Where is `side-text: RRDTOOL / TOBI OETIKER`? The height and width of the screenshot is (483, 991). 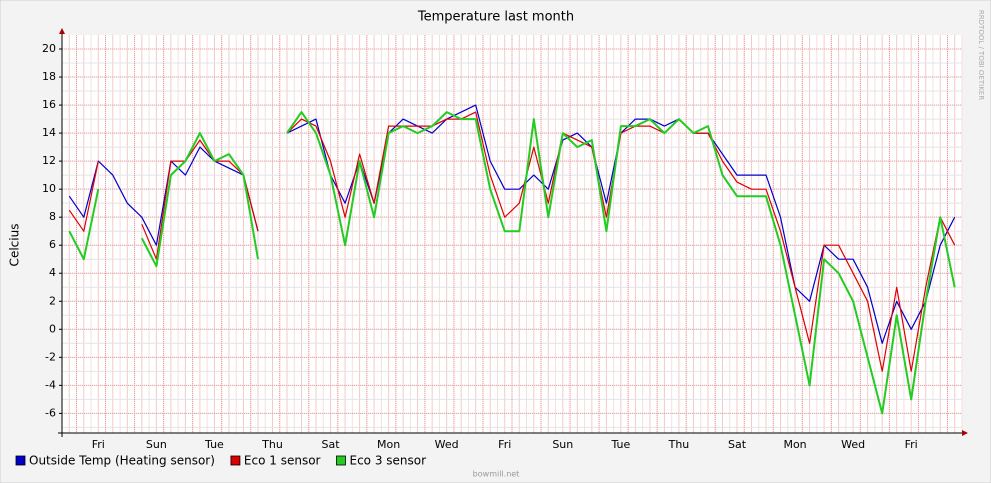
side-text: RRDTOOL / TOBI OETIKER is located at coordinates (981, 55).